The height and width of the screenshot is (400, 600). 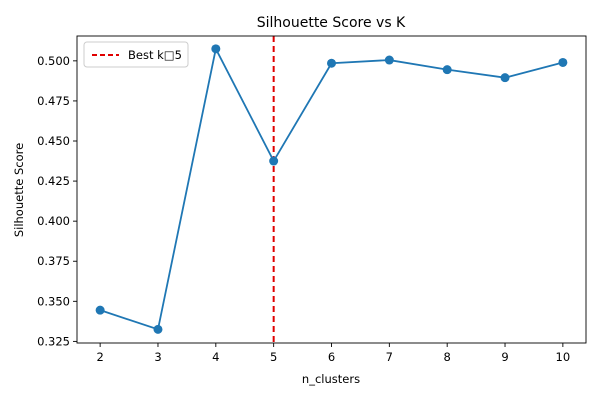 What do you see at coordinates (19, 190) in the screenshot?
I see `y-axis-label: Silhouette Score` at bounding box center [19, 190].